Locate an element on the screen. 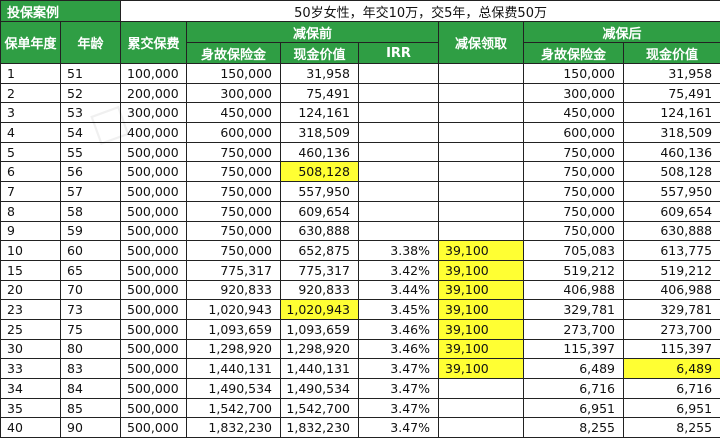 This screenshot has width=720, height=438. cell-cash-value-after: 630,888 is located at coordinates (672, 231).